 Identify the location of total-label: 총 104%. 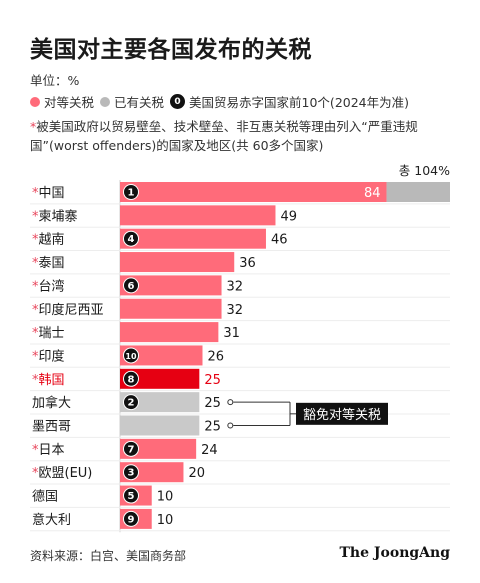
(424, 170).